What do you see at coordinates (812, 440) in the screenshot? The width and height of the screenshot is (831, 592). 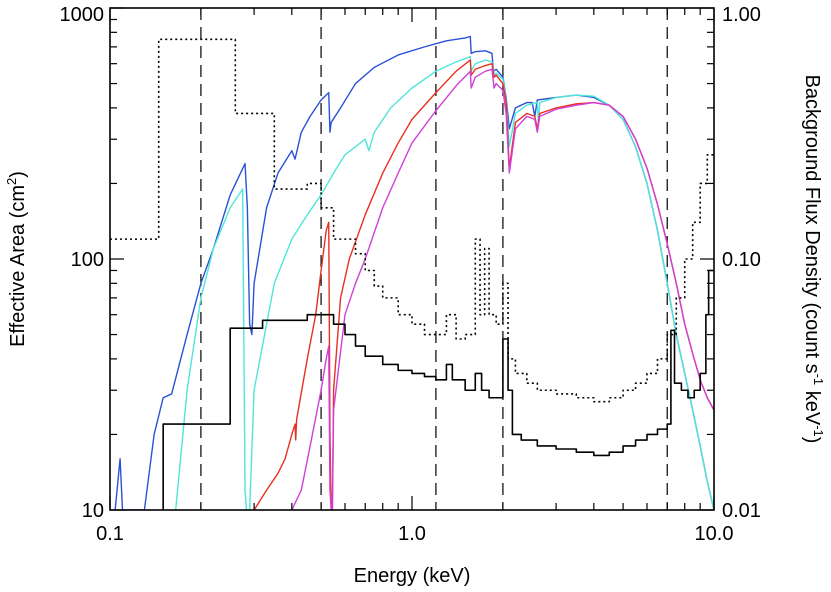 I see `y-right-title-tail: )` at bounding box center [812, 440].